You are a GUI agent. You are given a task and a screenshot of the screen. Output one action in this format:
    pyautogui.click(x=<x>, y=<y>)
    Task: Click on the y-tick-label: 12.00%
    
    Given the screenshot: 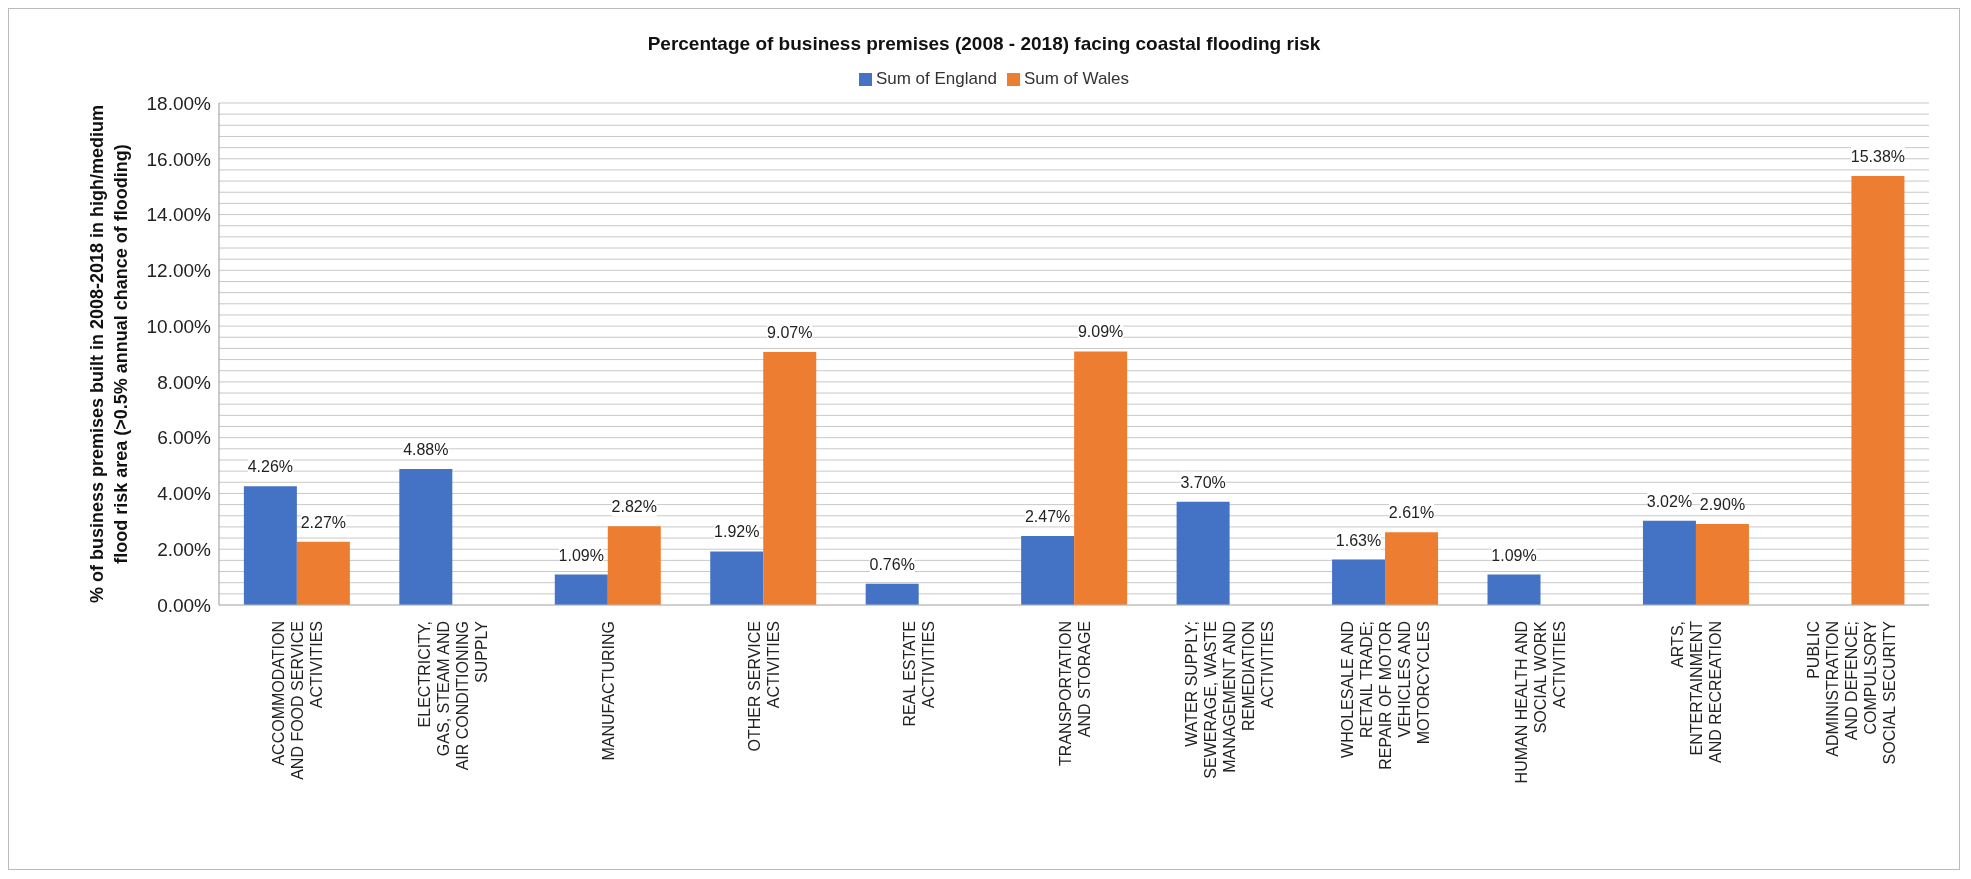 What is the action you would take?
    pyautogui.click(x=179, y=271)
    